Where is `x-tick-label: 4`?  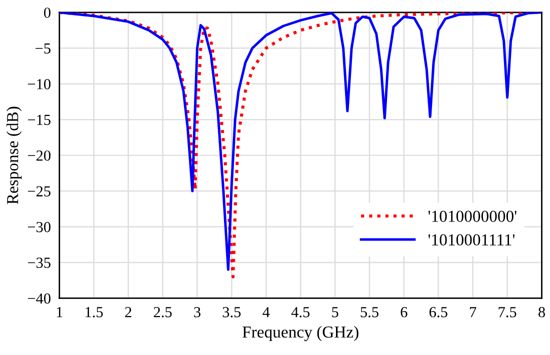
x-tick-label: 4 is located at coordinates (266, 312).